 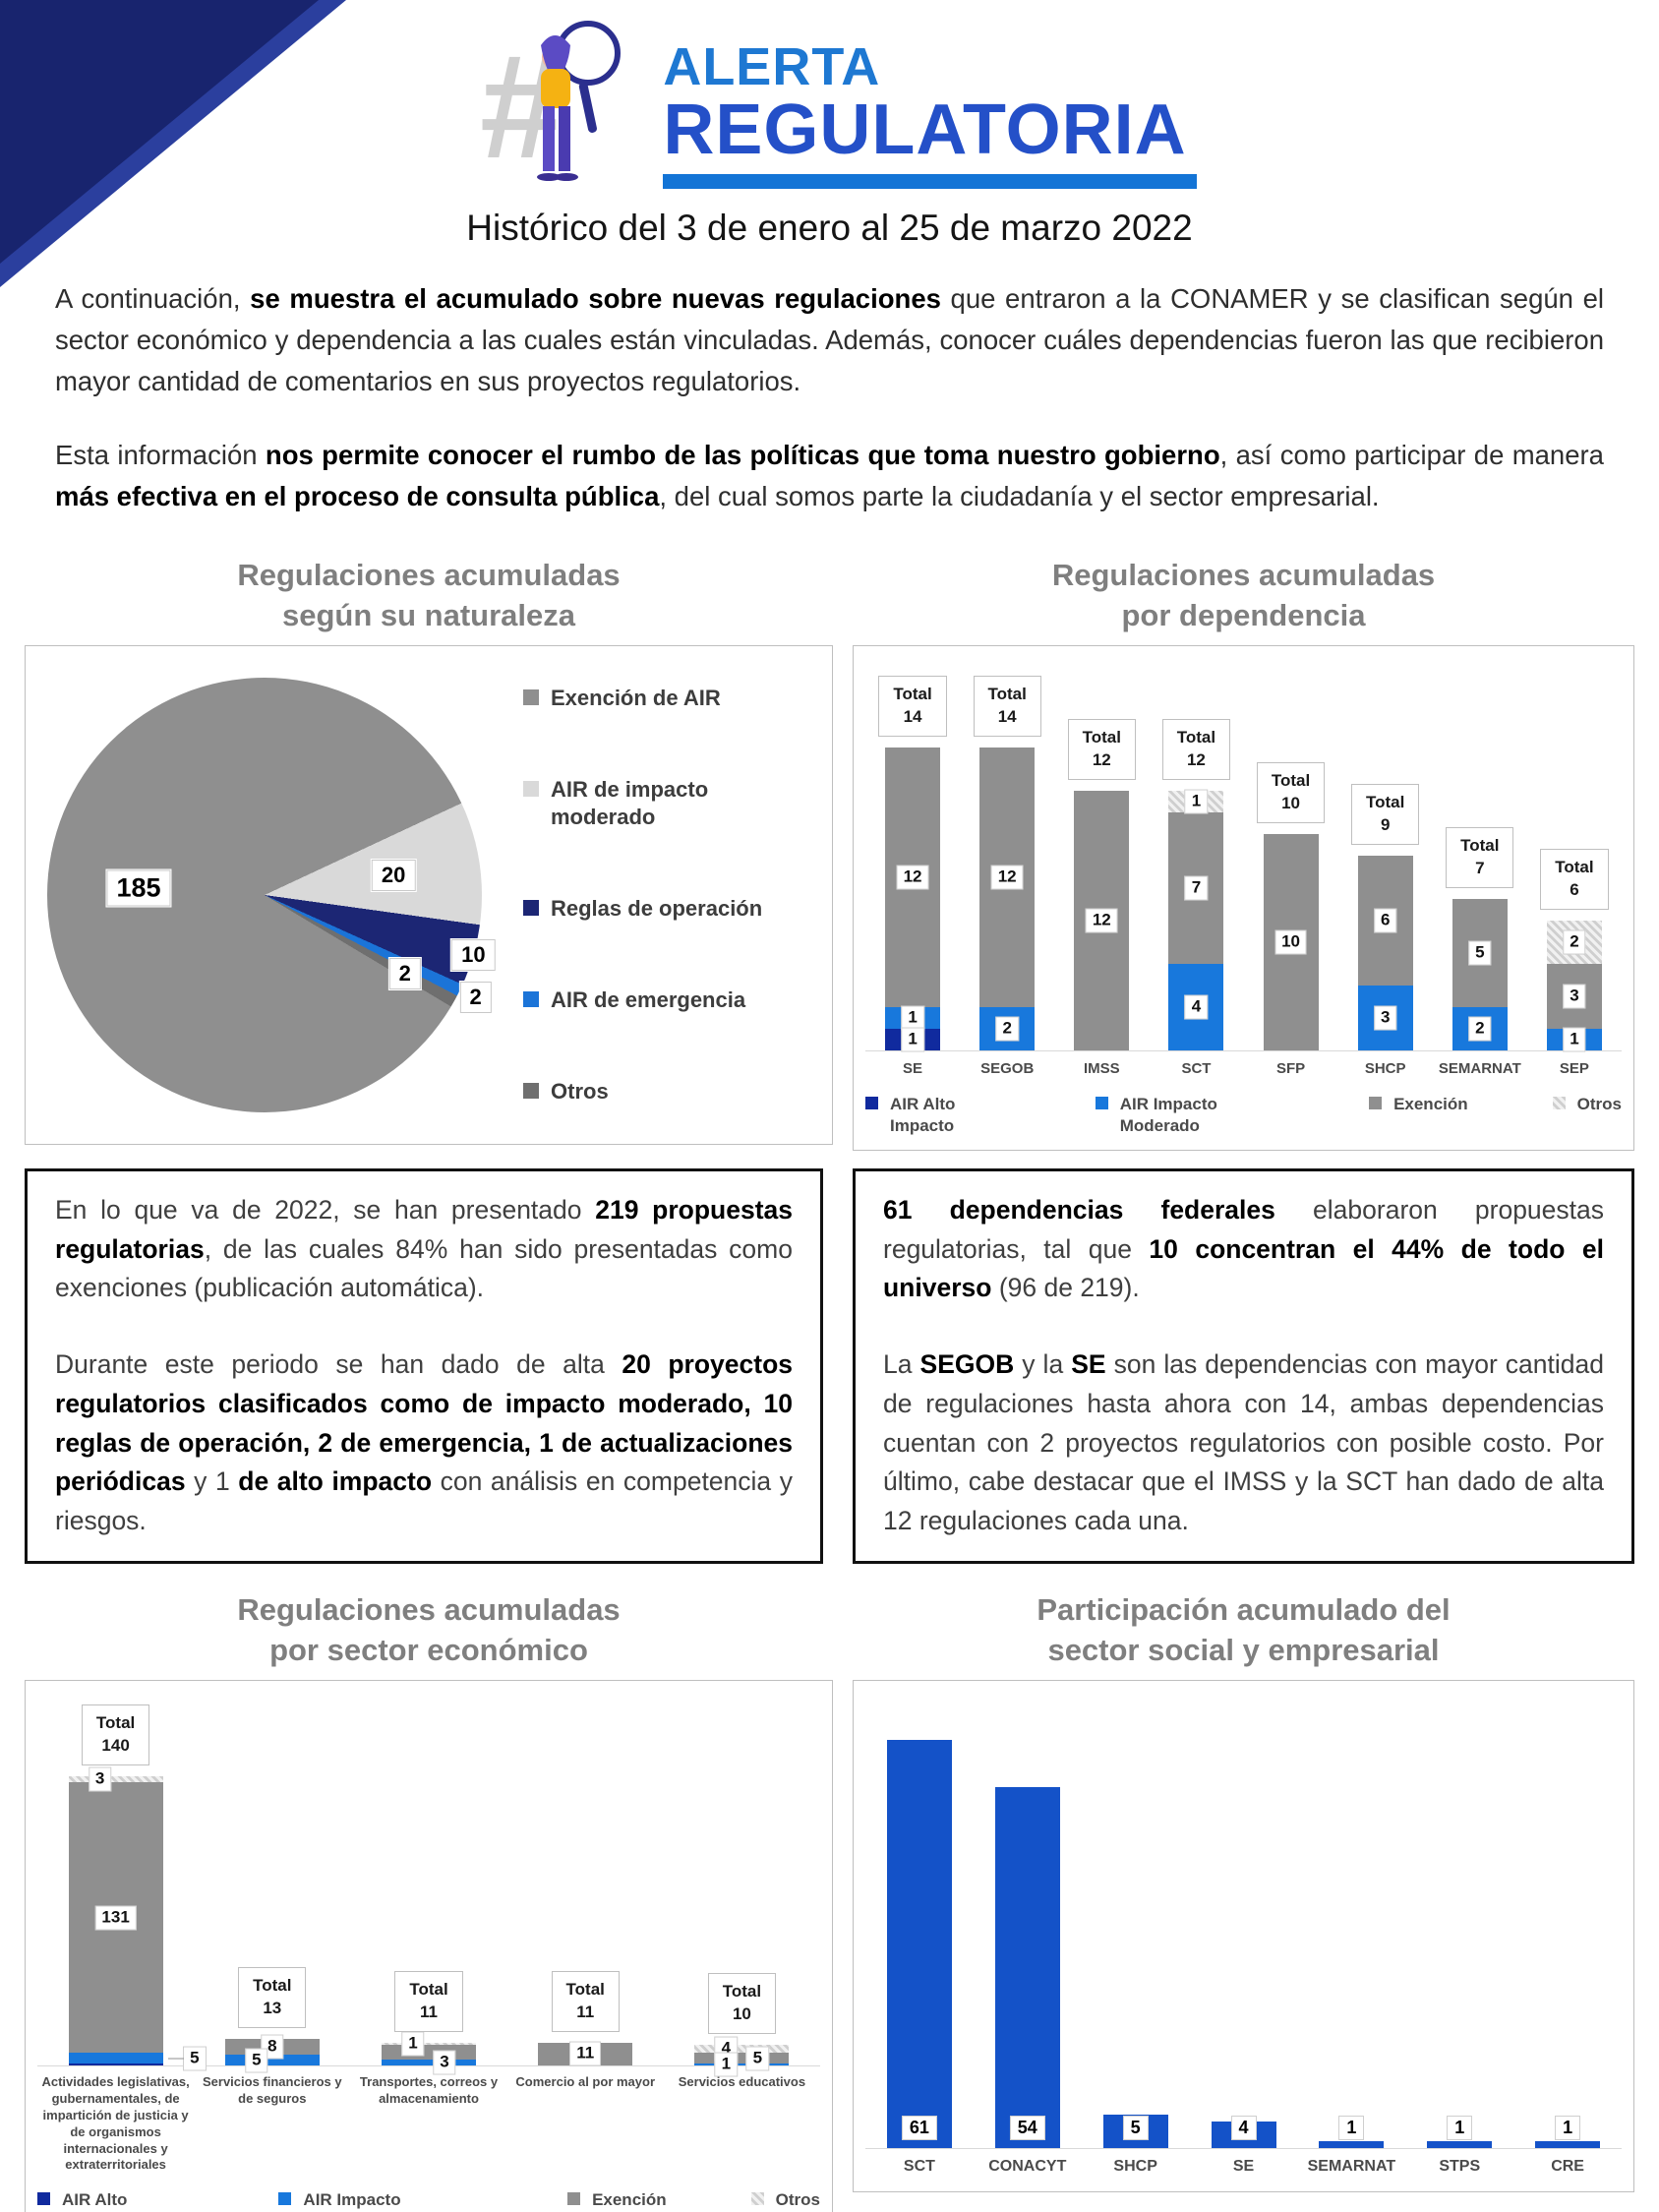 I want to click on segment-value-label: 10, so click(x=1291, y=942).